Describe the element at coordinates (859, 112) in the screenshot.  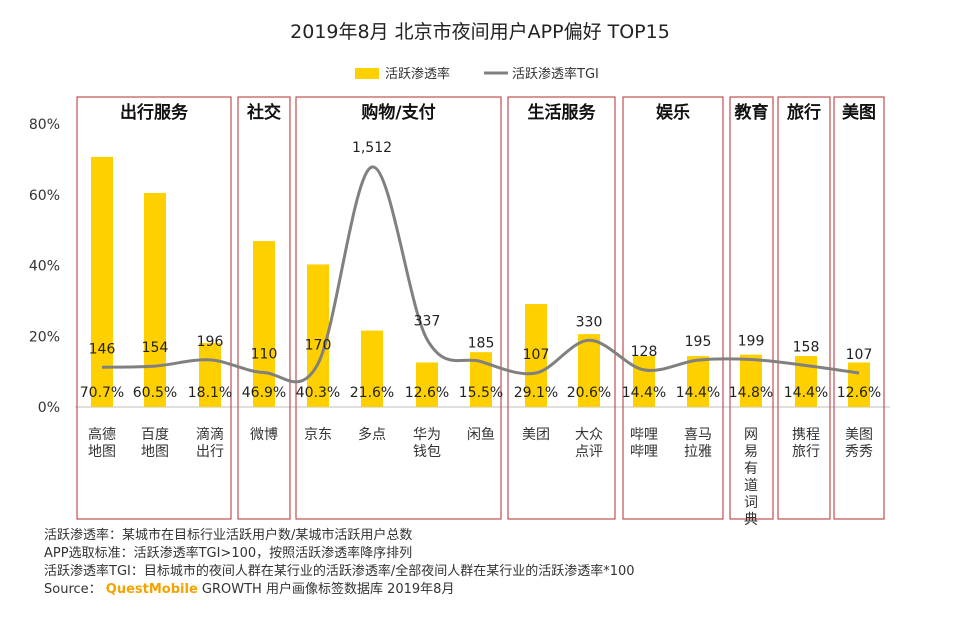
I see `category-label: 美图` at that location.